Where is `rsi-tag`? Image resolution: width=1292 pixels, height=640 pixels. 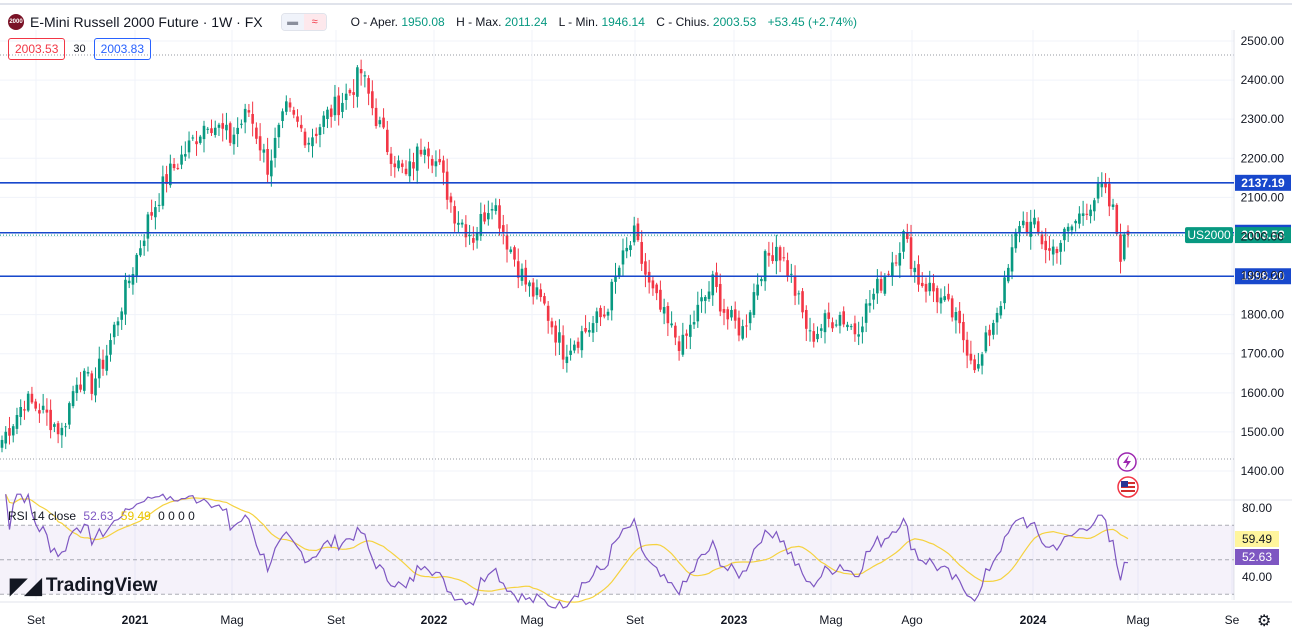
rsi-tag is located at coordinates (1257, 557).